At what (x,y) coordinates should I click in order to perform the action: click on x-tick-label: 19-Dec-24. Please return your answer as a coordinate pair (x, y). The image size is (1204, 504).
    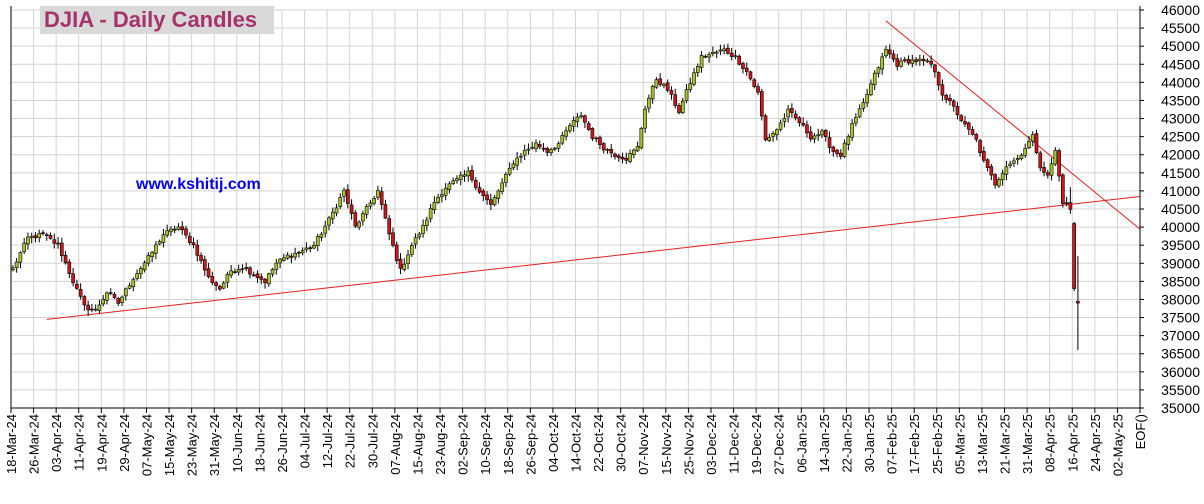
    Looking at the image, I should click on (756, 444).